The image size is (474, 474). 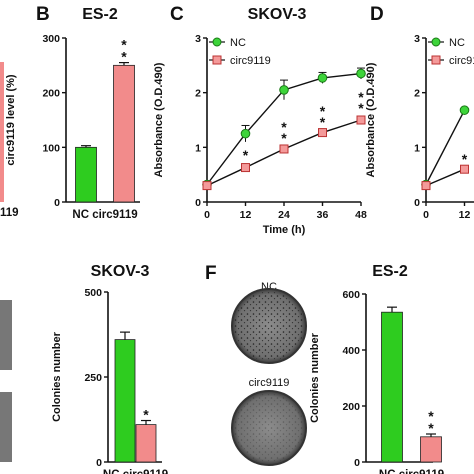 I want to click on y-axis-label: circ9119 level (%), so click(x=11, y=119).